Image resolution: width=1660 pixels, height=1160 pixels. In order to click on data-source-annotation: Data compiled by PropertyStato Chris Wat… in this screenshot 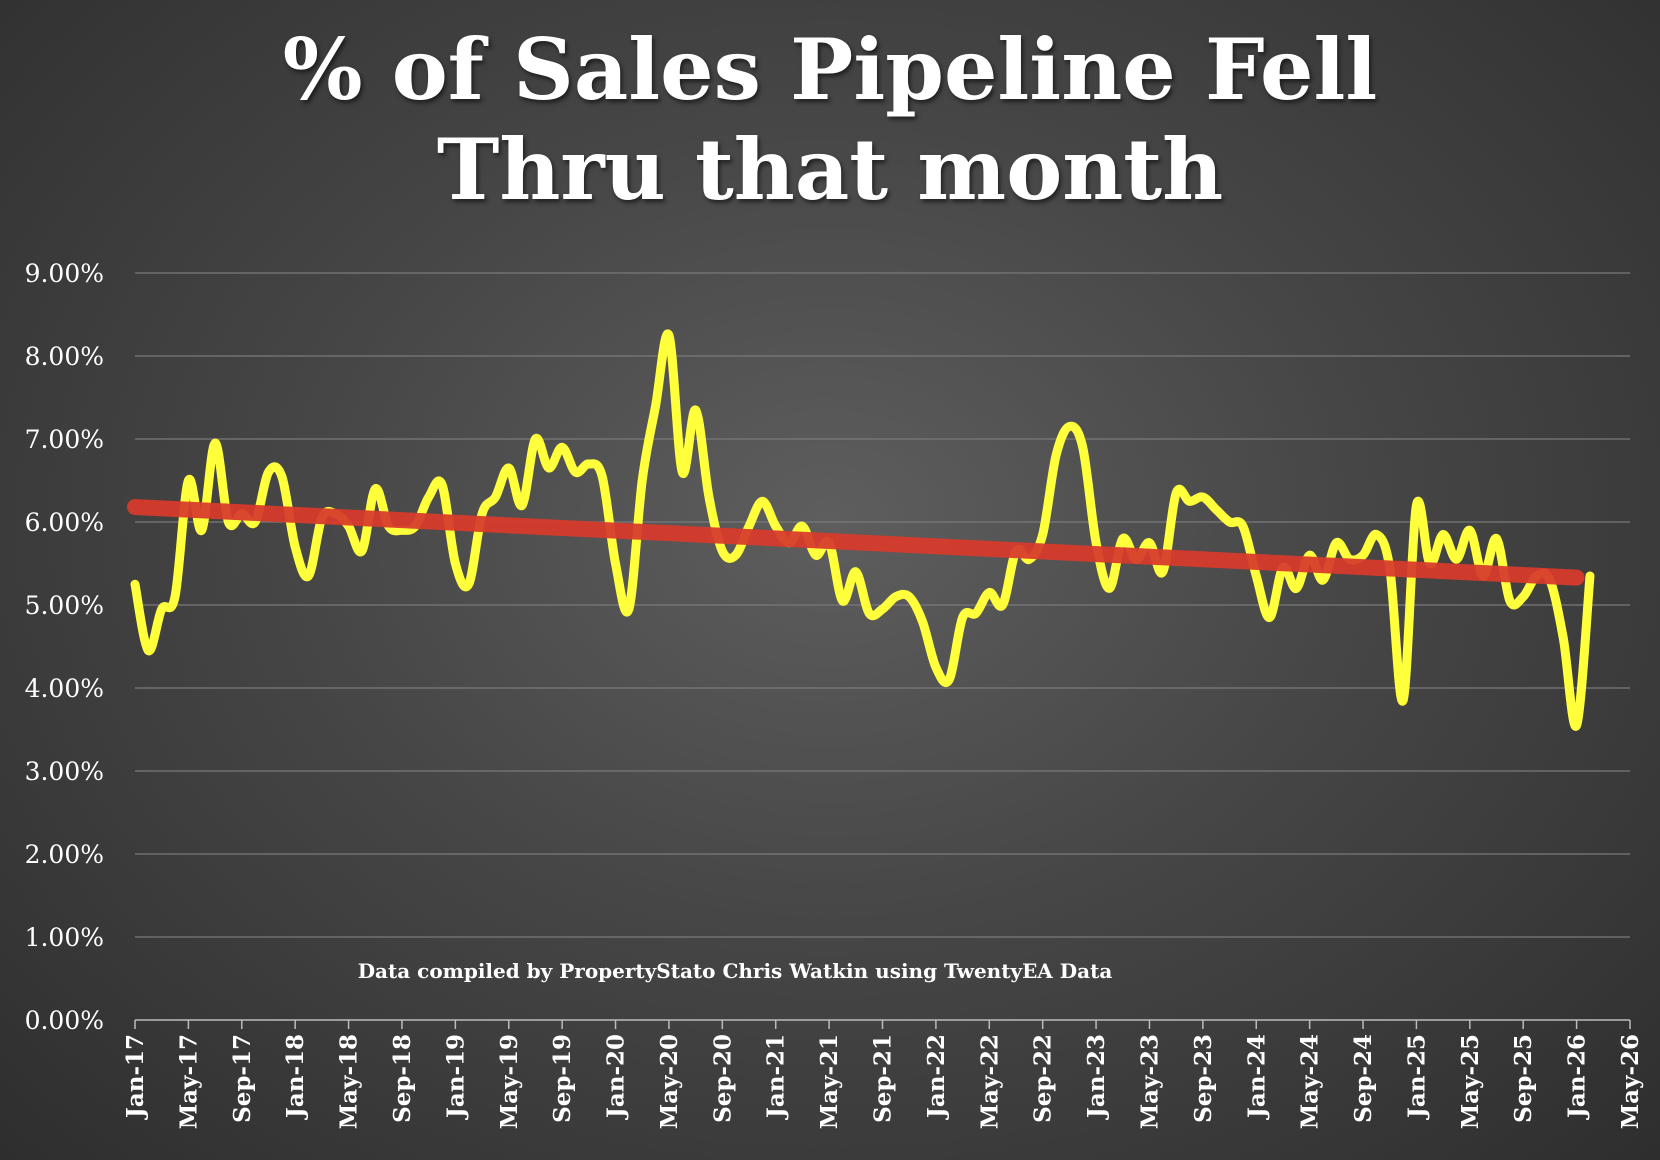, I will do `click(735, 971)`.